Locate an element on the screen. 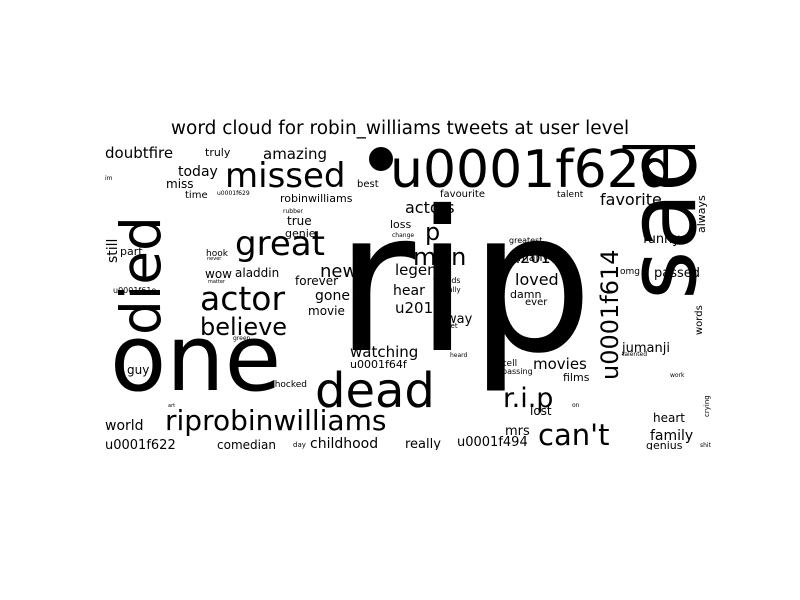 This screenshot has width=800, height=600. word-believe: believe is located at coordinates (243, 327).